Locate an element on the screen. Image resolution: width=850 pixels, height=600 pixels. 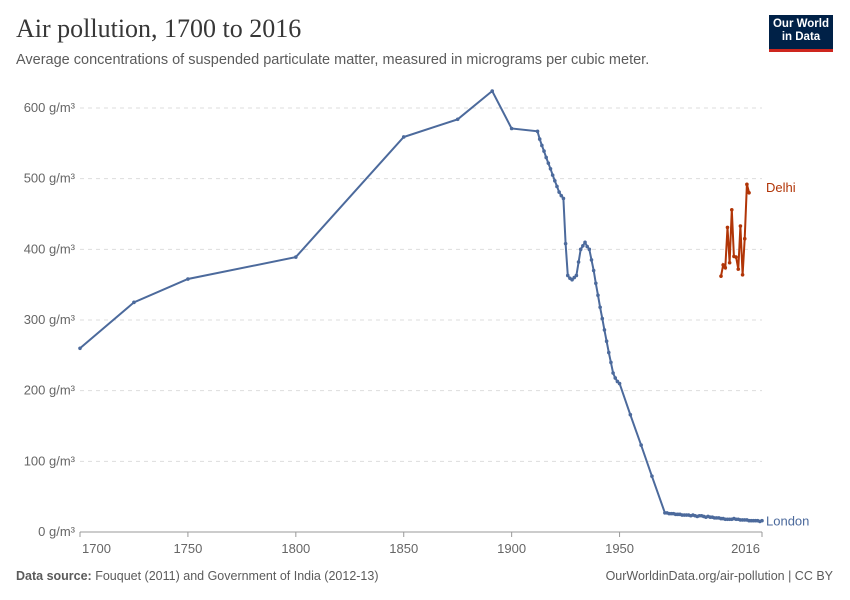
x-tick-label: 2016 is located at coordinates (745, 548).